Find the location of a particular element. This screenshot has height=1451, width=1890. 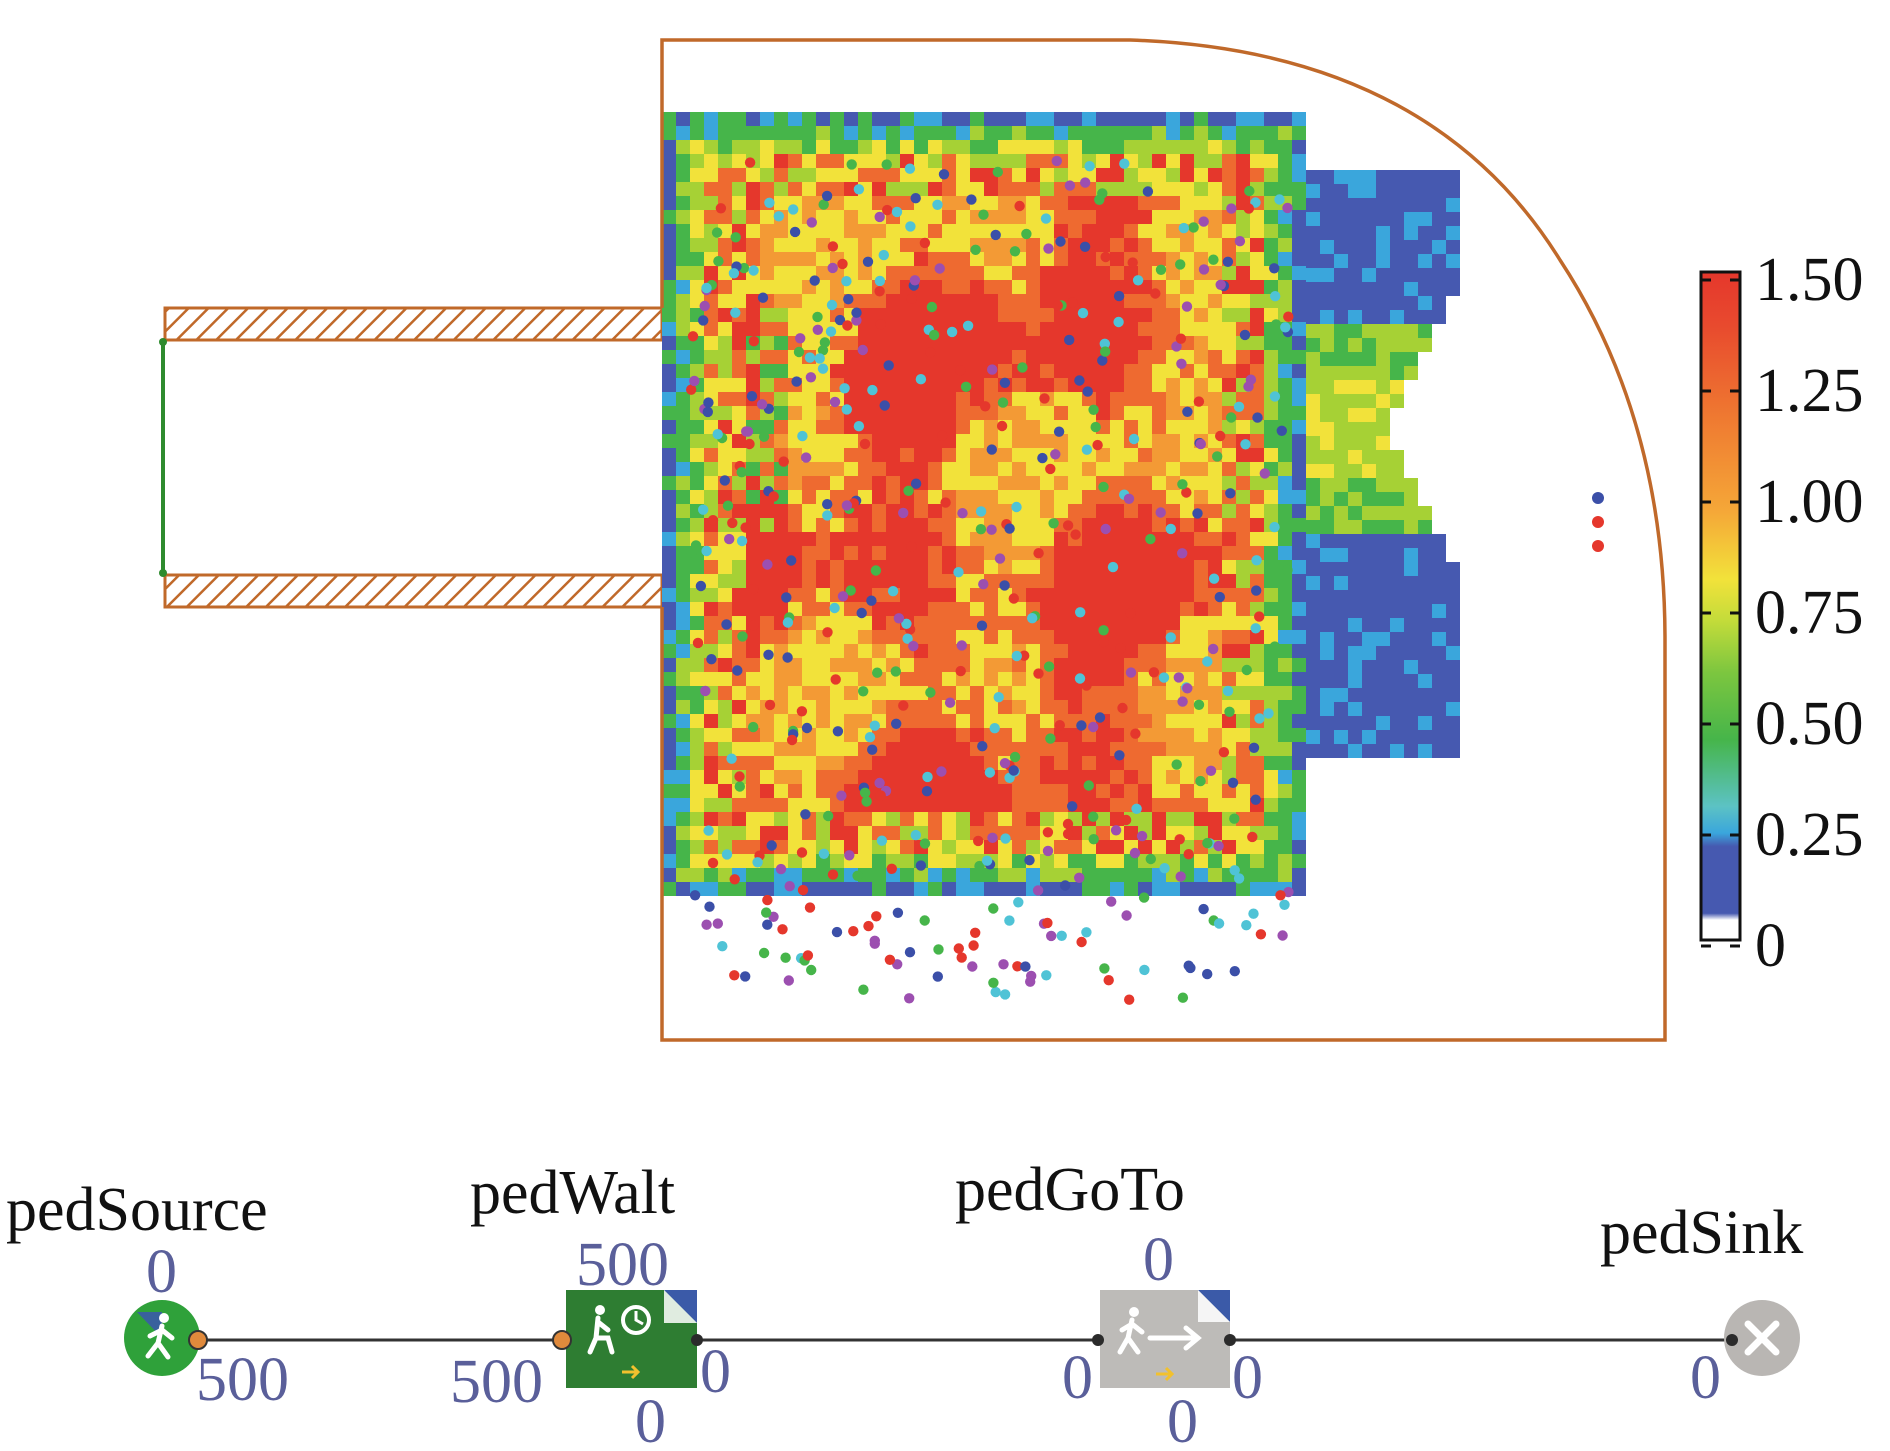

ped-source-block: pedSource 0 500 is located at coordinates (147, 1295).